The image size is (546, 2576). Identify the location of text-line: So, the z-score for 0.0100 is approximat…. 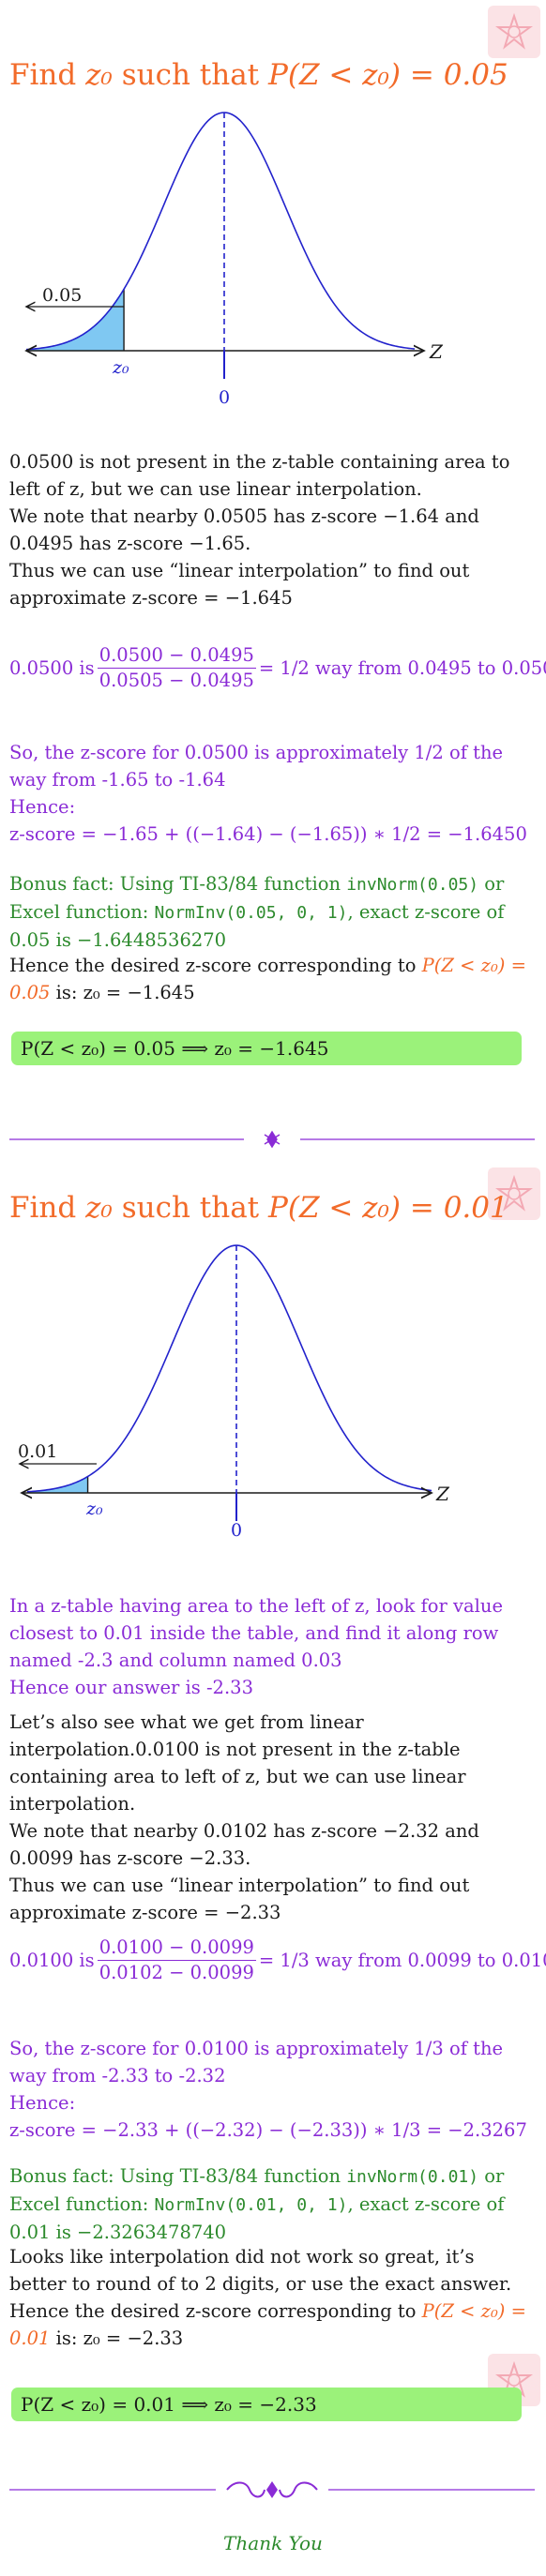
(272, 2062).